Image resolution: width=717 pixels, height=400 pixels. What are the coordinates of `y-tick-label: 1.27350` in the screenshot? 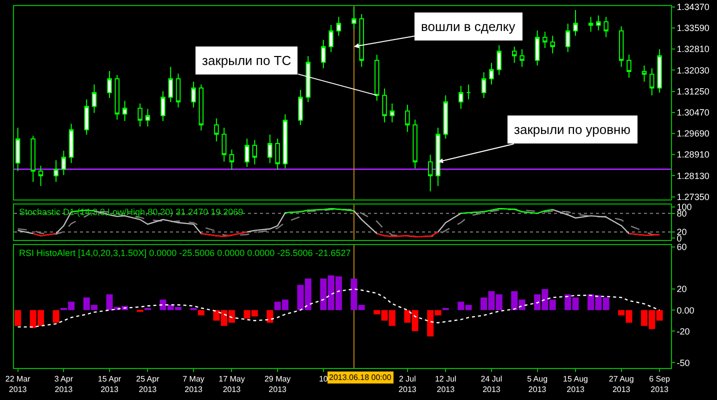 It's located at (693, 197).